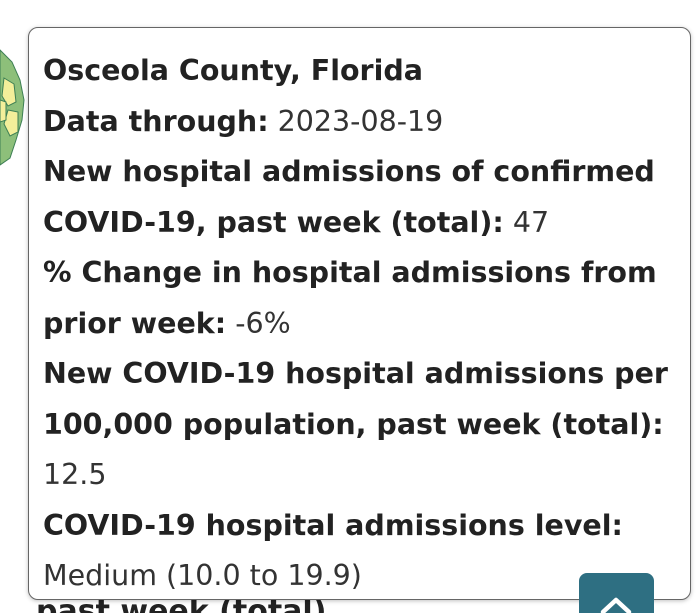 This screenshot has height=613, width=700. What do you see at coordinates (20, 105) in the screenshot?
I see `county-map-fragment` at bounding box center [20, 105].